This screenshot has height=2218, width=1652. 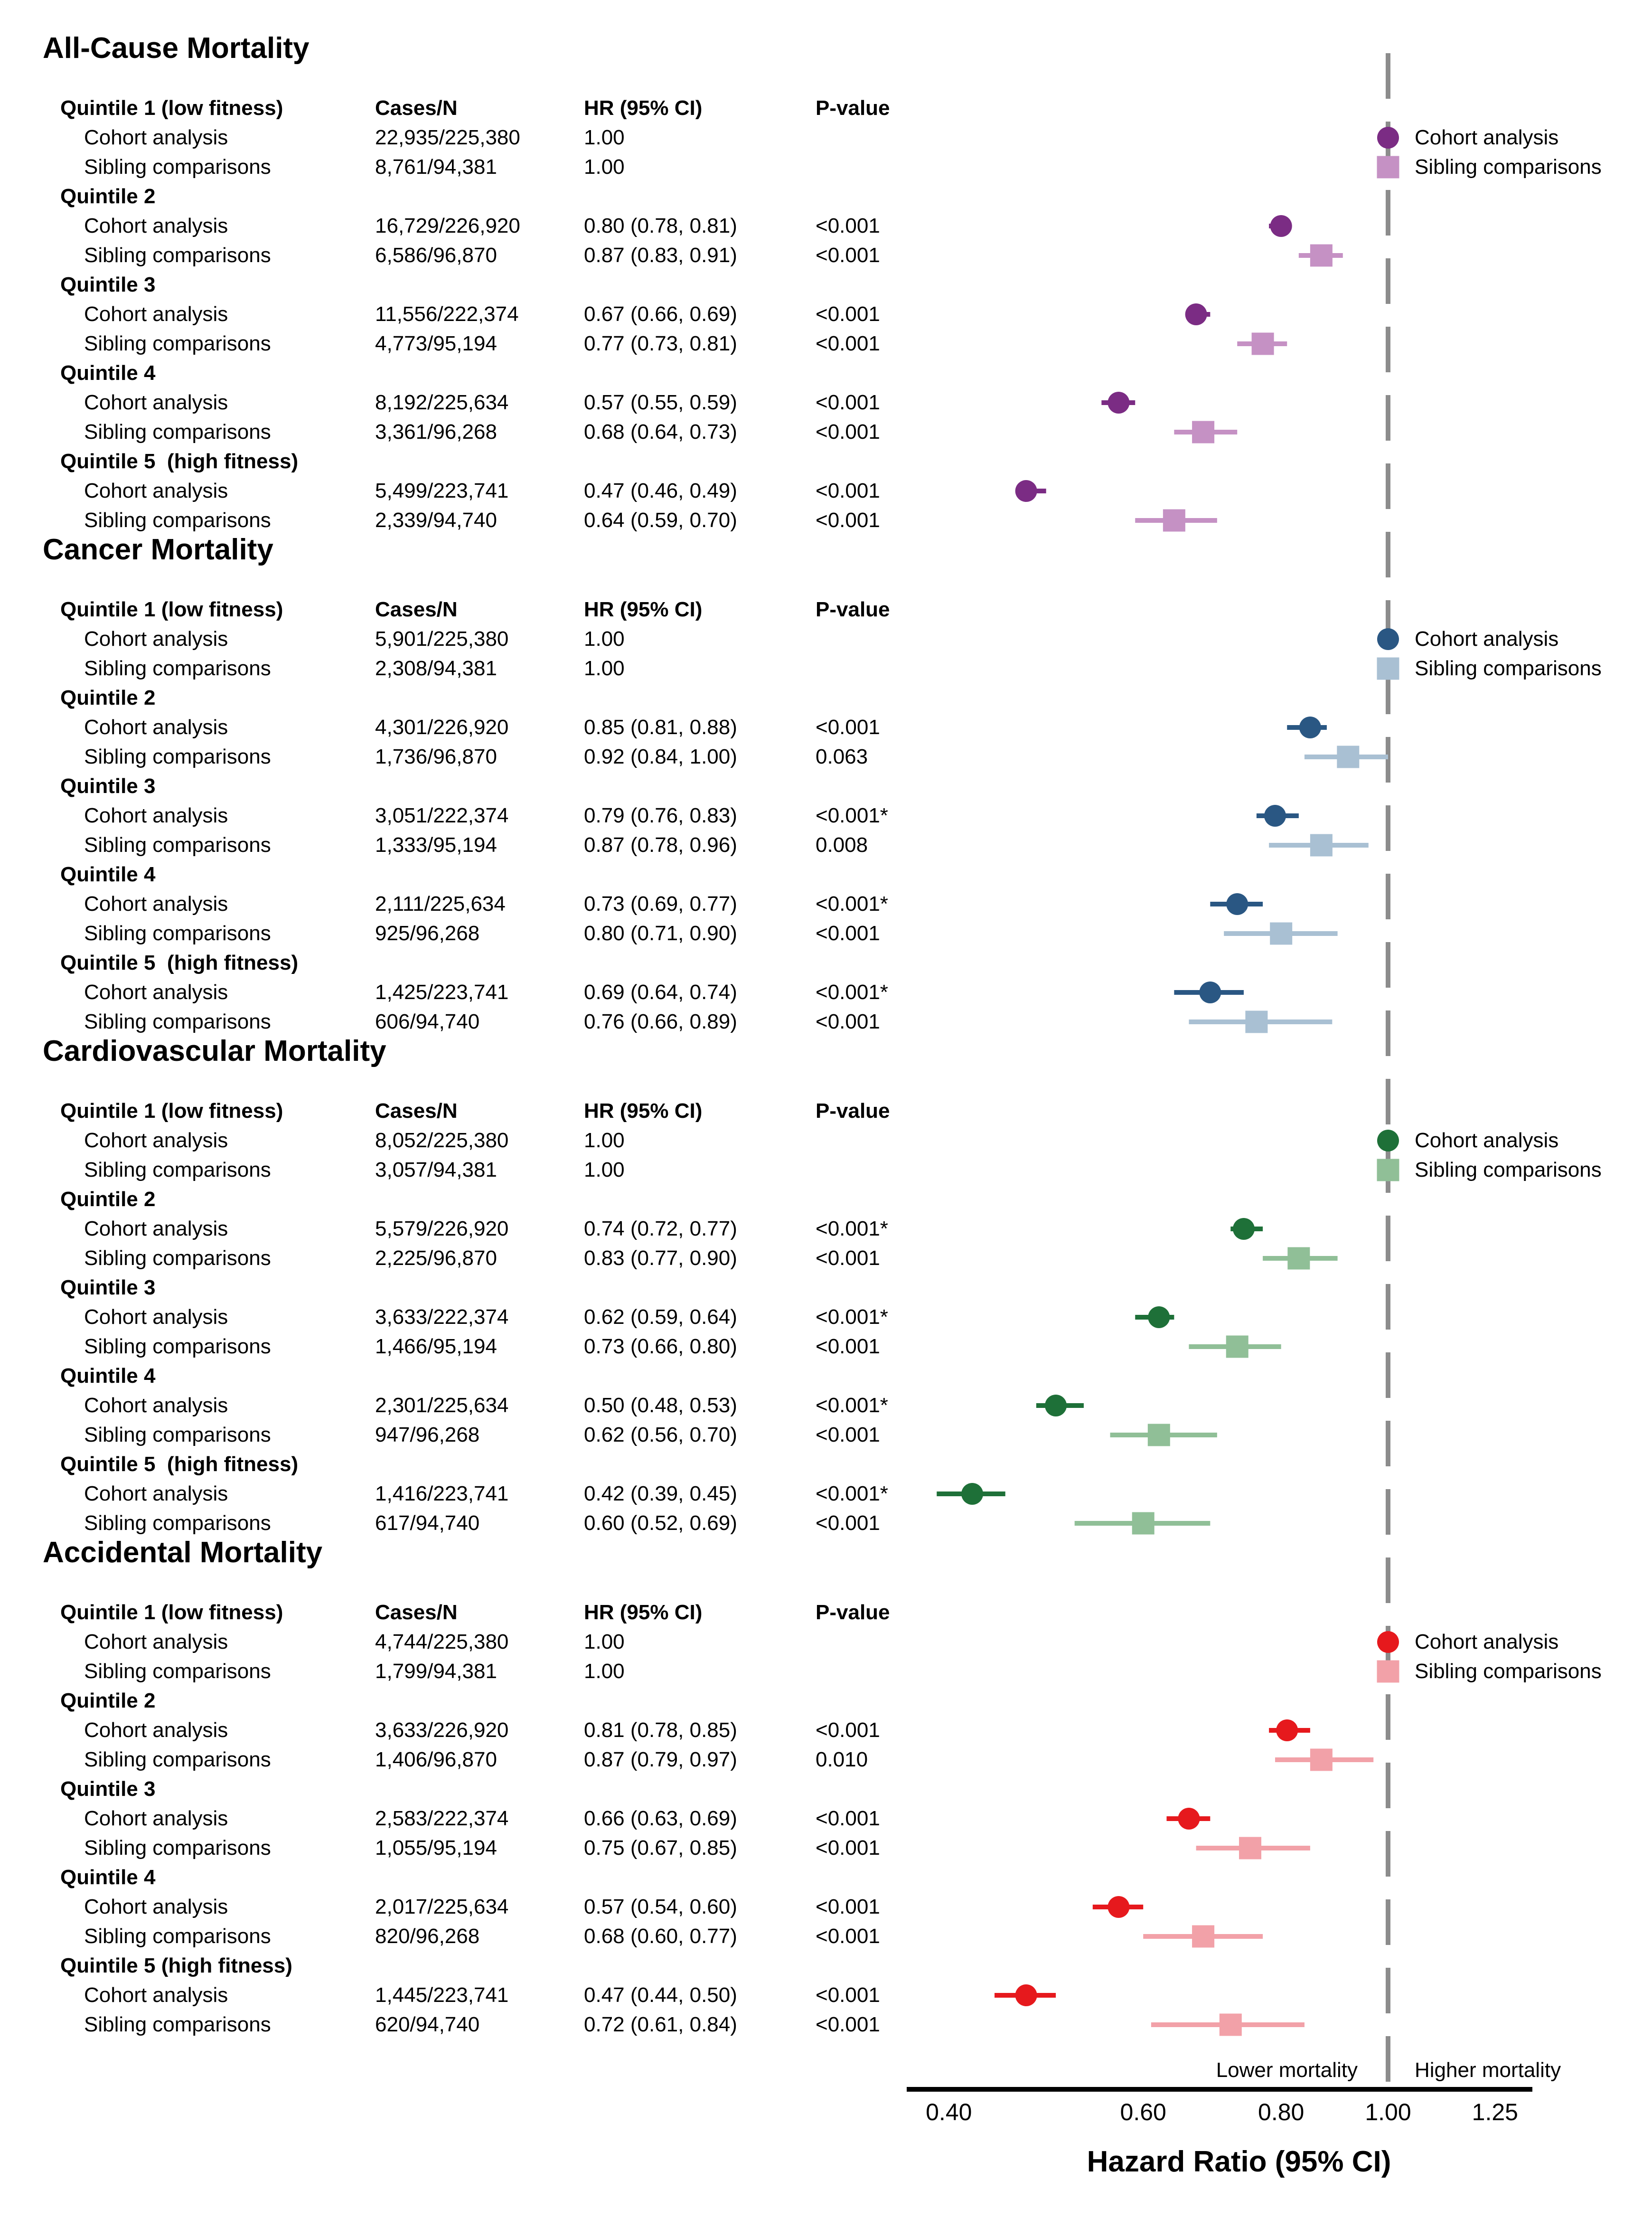 What do you see at coordinates (436, 1169) in the screenshot?
I see `cases-cell: 3,057/94,381` at bounding box center [436, 1169].